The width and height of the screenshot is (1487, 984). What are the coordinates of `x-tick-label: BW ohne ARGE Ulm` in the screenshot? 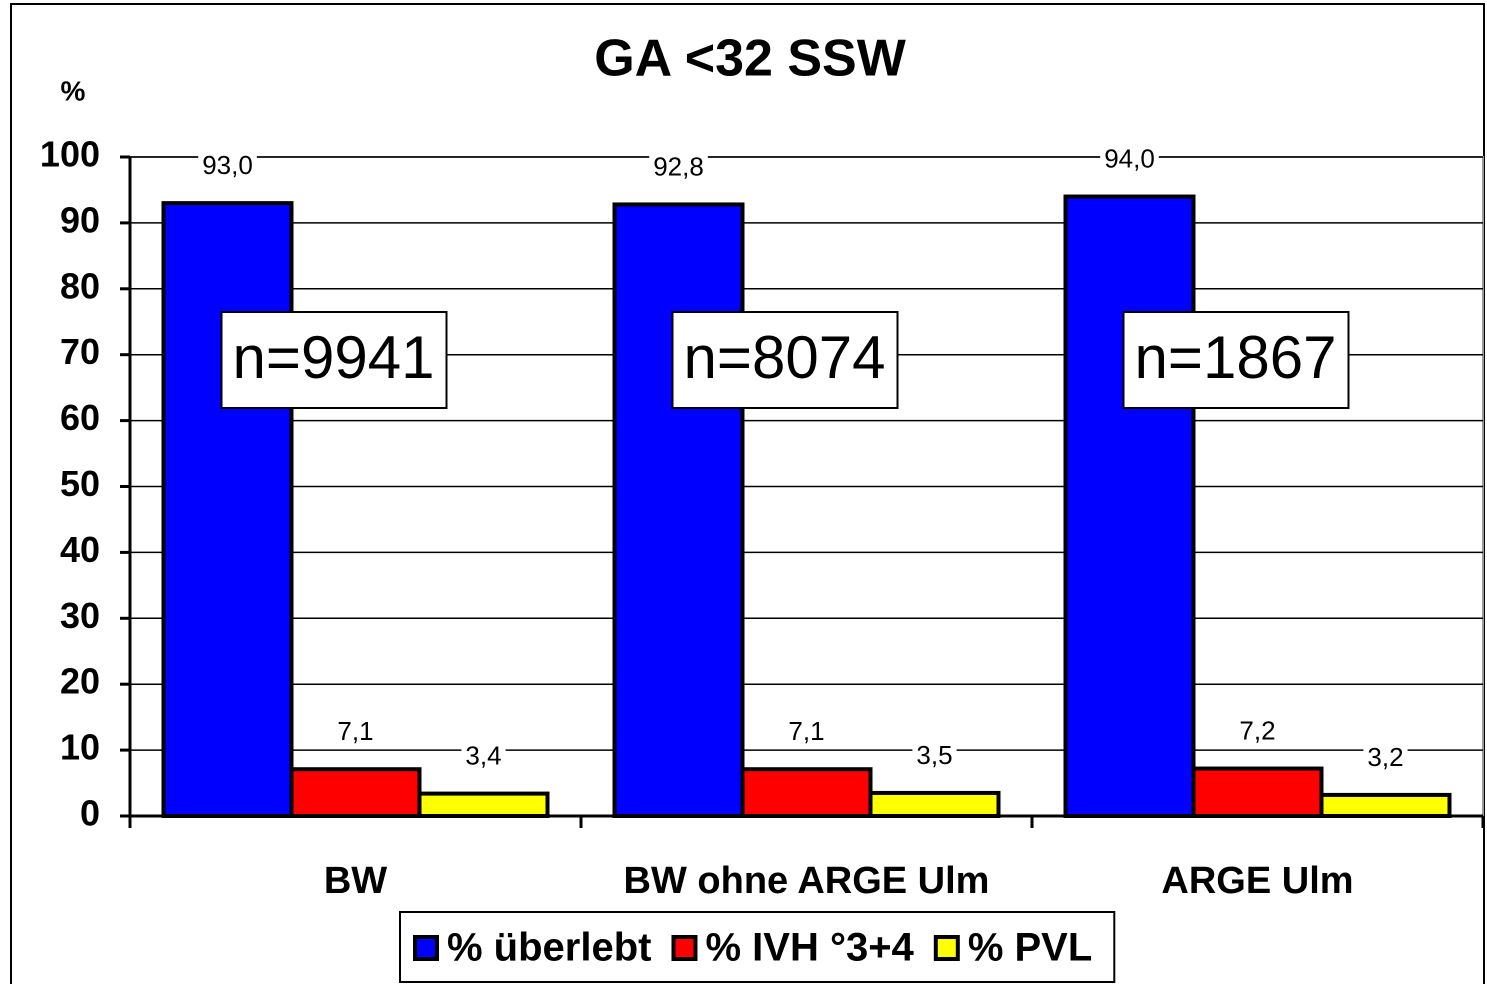 It's located at (807, 881).